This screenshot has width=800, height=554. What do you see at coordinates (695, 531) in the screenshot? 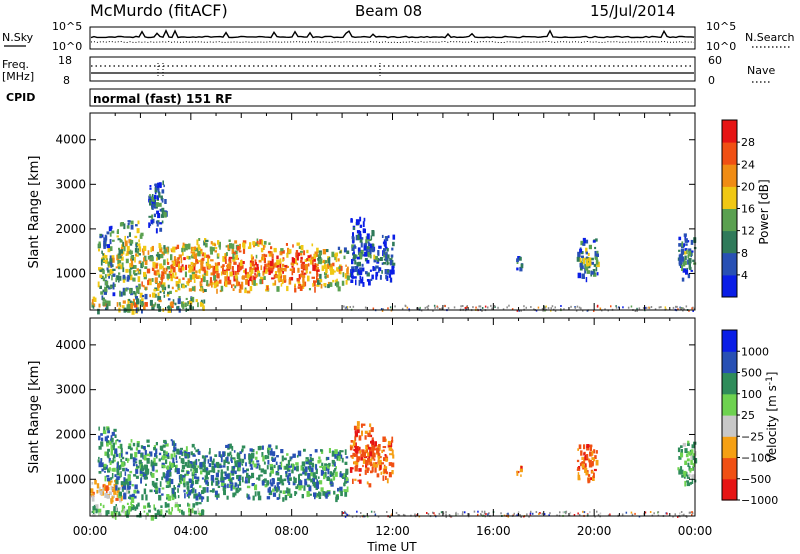
I see `x-tick-label: 00:00` at bounding box center [695, 531].